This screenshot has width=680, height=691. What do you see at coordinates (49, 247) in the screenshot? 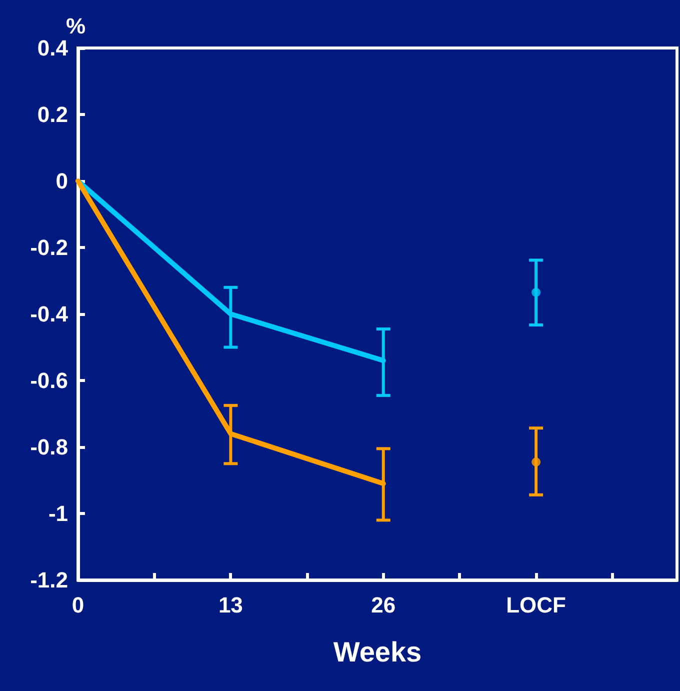
I see `y-tick-label: -0.2` at bounding box center [49, 247].